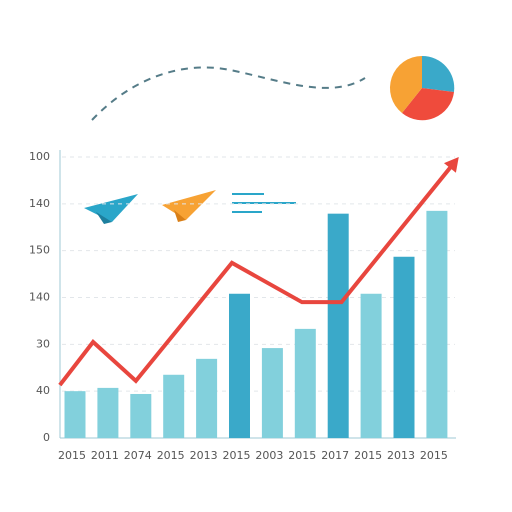 The width and height of the screenshot is (512, 512). Describe the element at coordinates (422, 88) in the screenshot. I see `decor-pie` at that location.